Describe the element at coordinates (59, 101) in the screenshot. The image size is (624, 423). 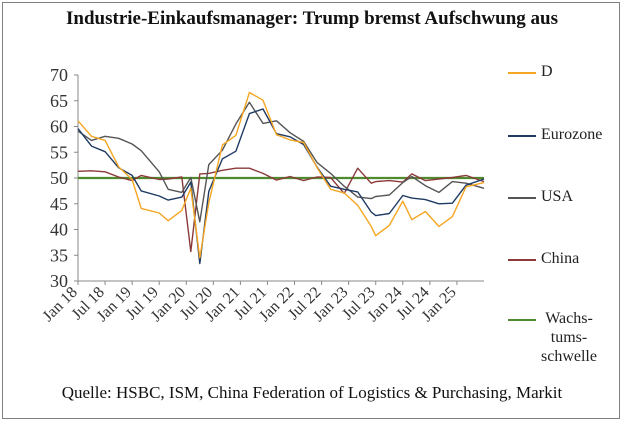
I see `y-tick-label: 65` at that location.